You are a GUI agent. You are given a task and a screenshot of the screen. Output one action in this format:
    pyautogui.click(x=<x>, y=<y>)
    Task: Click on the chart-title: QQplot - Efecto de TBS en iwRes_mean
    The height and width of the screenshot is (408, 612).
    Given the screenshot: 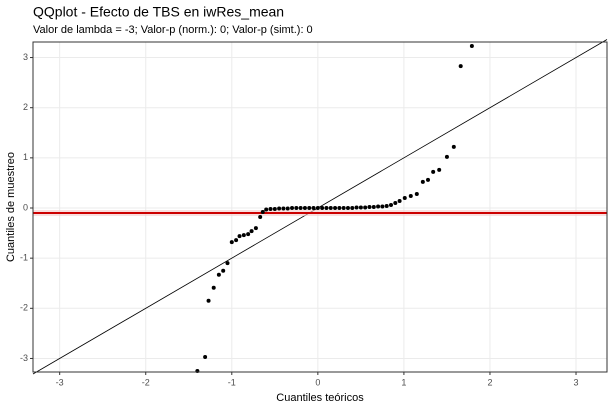 What is the action you would take?
    pyautogui.click(x=158, y=12)
    